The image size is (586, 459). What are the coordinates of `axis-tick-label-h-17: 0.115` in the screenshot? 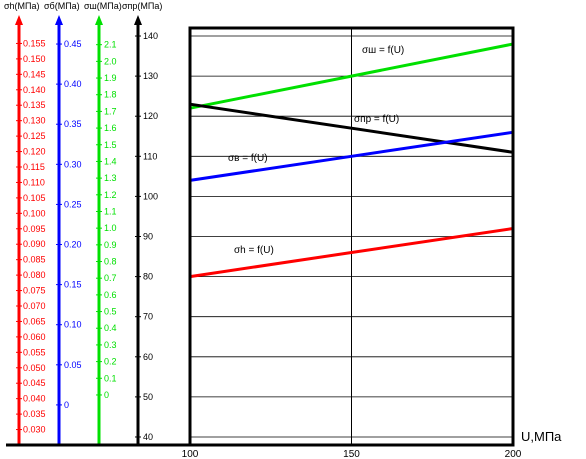 It's located at (34, 167).